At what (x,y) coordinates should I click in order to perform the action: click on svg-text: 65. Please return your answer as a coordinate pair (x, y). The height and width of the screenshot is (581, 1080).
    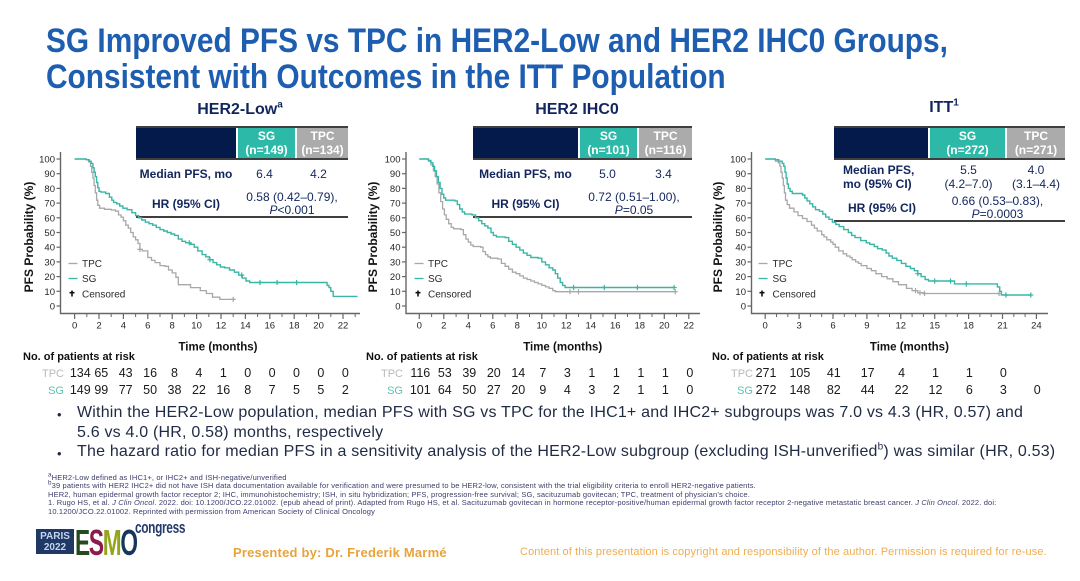
    Looking at the image, I should click on (101, 373).